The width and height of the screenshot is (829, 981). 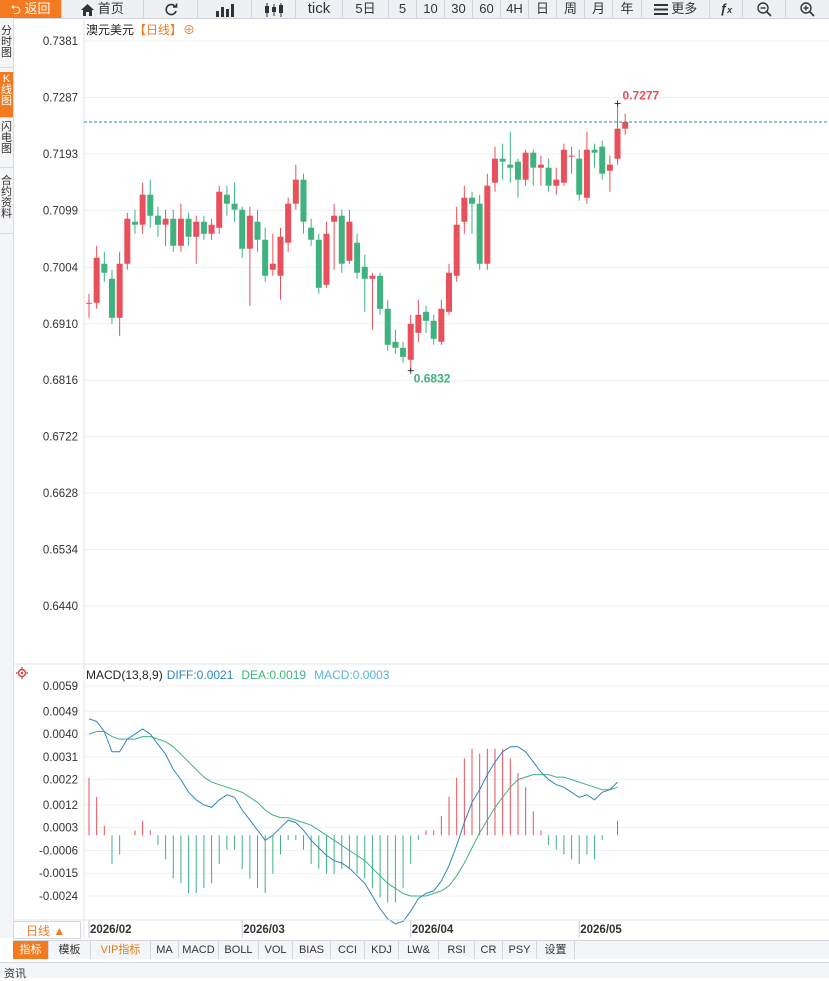 I want to click on chart-type-button, so click(x=225, y=9).